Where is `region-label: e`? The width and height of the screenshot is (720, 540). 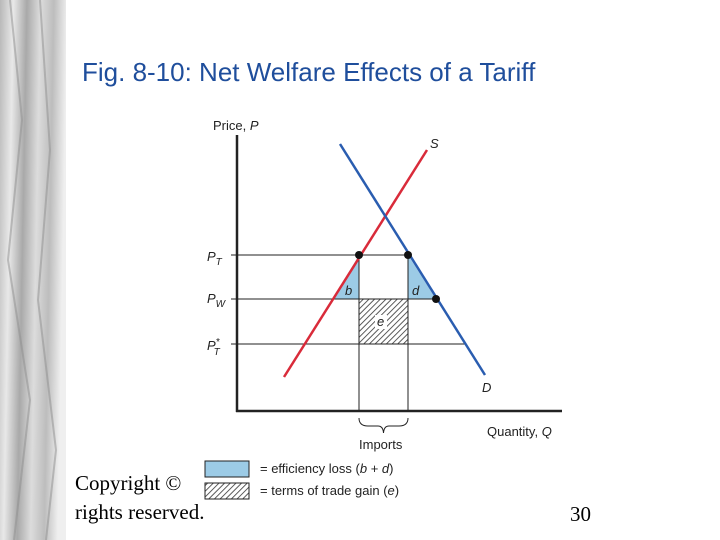
region-label: e is located at coordinates (380, 321).